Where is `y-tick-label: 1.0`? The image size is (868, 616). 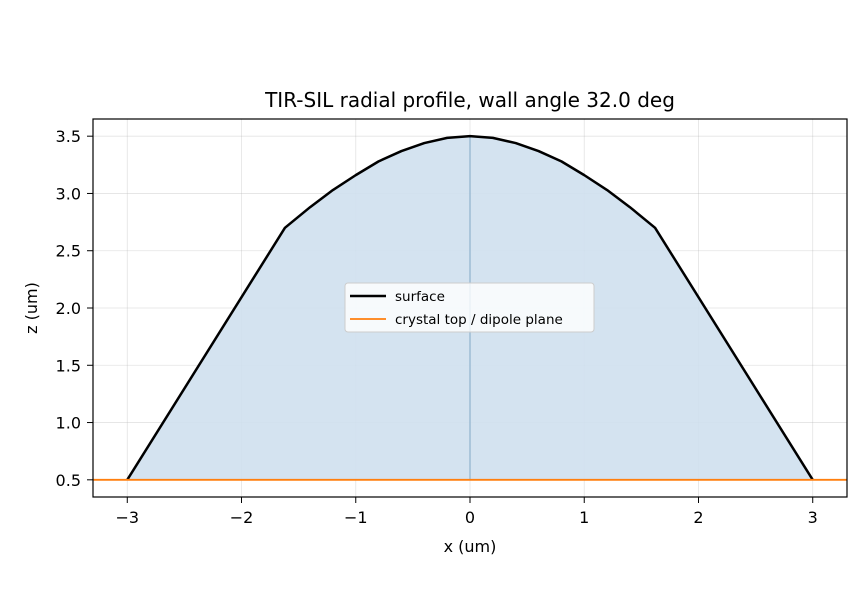
y-tick-label: 1.0 is located at coordinates (68, 423).